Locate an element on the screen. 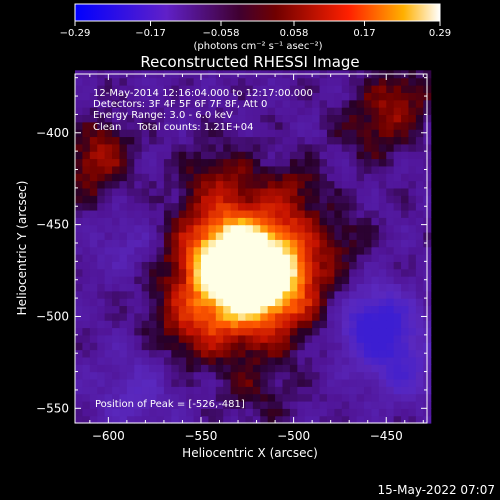 The width and height of the screenshot is (500, 500). footer-timestamp: 15-May-2022 07:07 is located at coordinates (436, 490).